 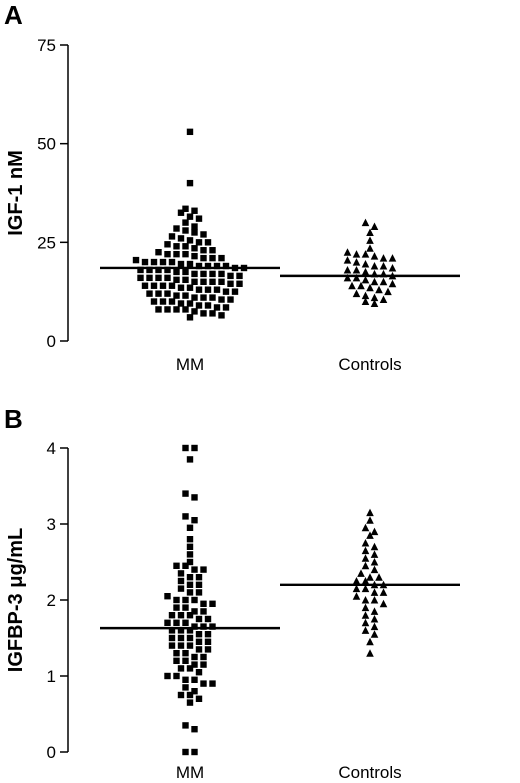 What do you see at coordinates (51, 524) in the screenshot?
I see `y-tick-label: 3` at bounding box center [51, 524].